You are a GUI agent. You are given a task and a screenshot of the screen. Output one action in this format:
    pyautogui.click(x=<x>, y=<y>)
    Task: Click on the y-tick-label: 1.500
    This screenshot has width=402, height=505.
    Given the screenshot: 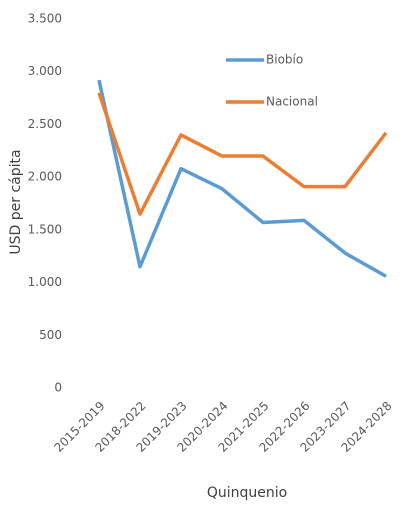 What is the action you would take?
    pyautogui.click(x=45, y=229)
    